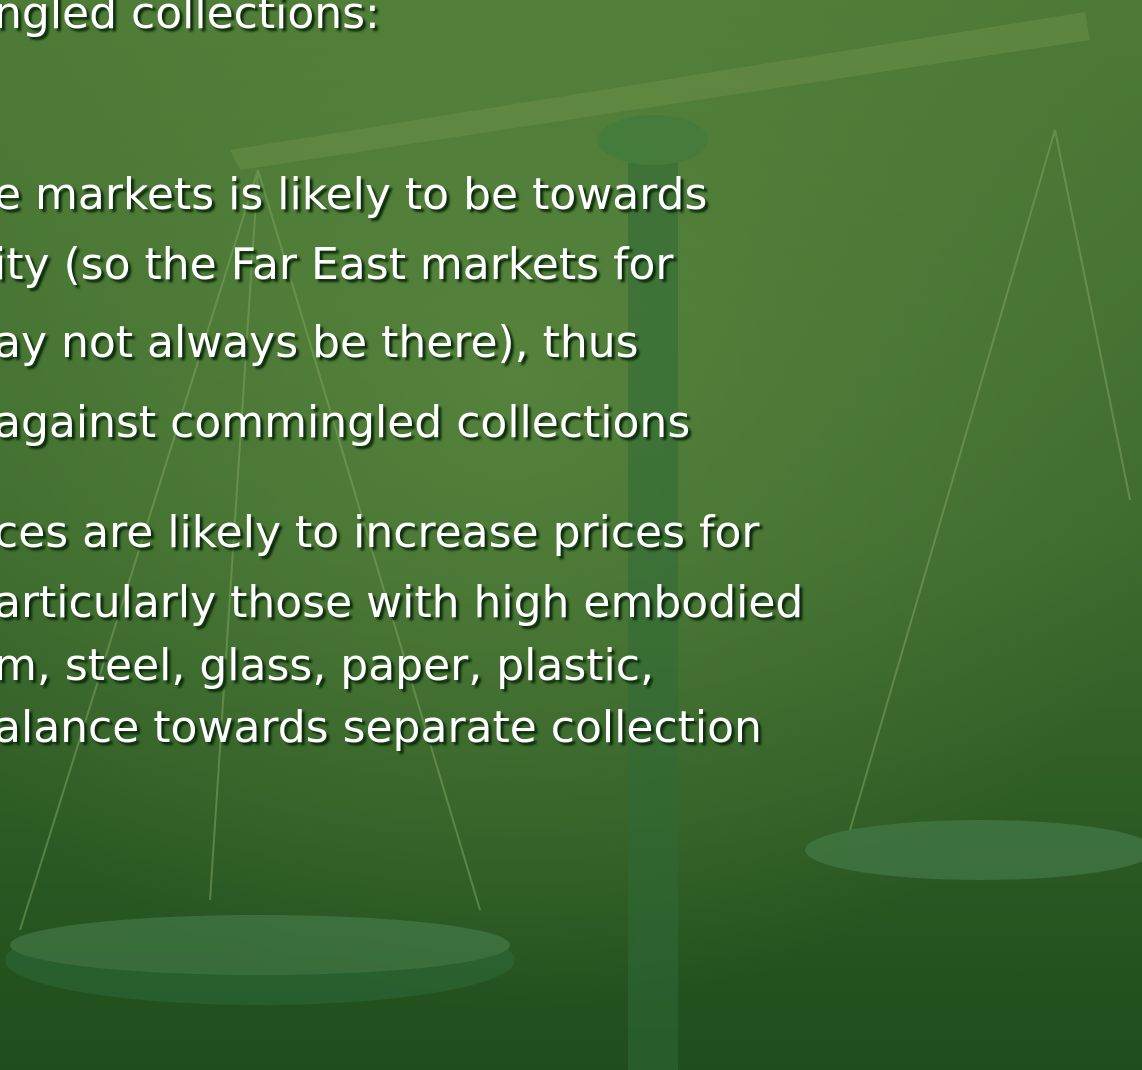 The height and width of the screenshot is (1070, 1142). I want to click on text-line: alance towards separate collection, so click(381, 727).